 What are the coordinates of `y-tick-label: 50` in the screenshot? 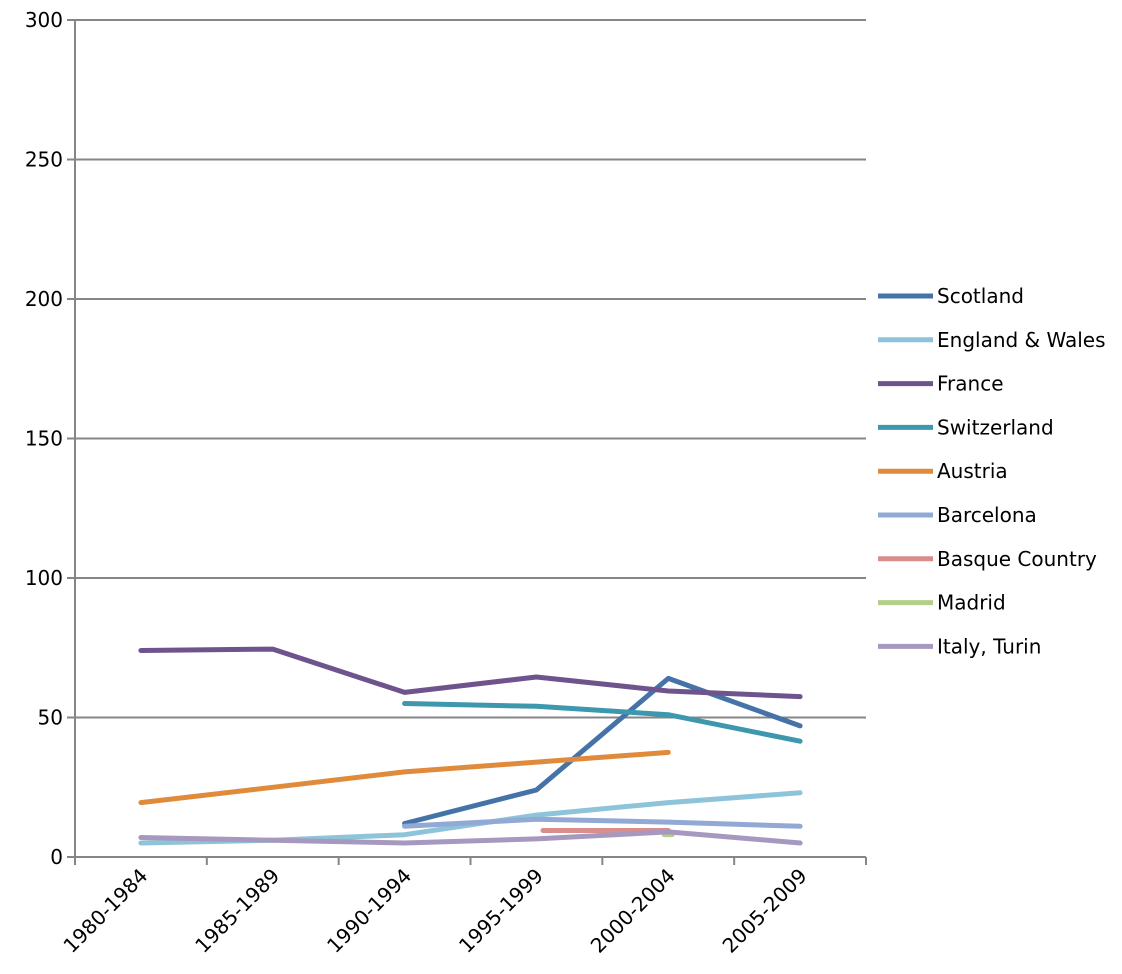 It's located at (50, 718).